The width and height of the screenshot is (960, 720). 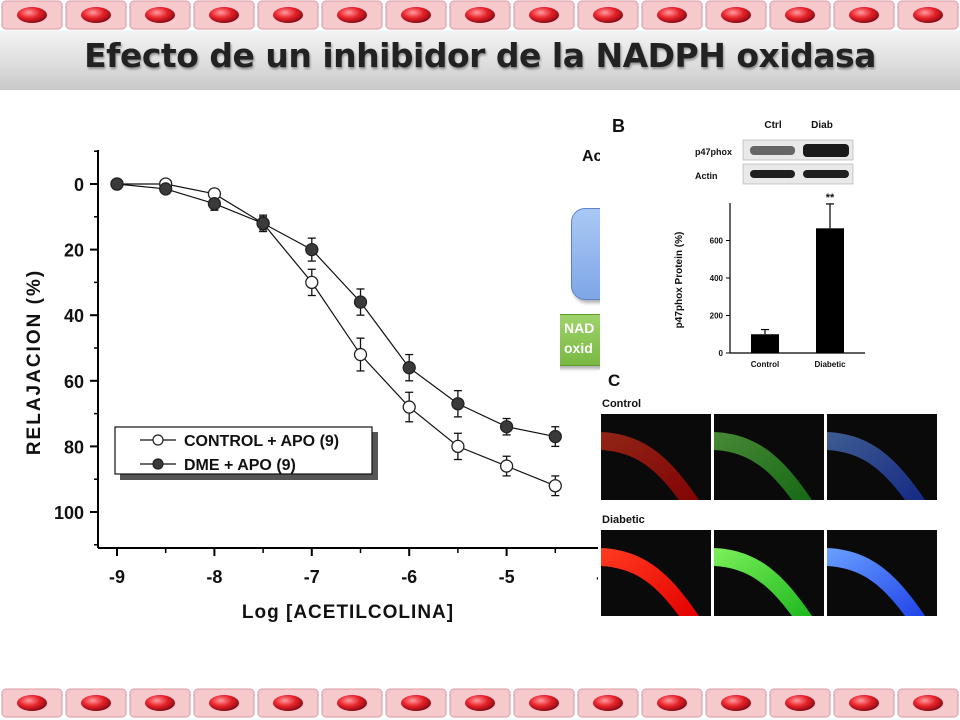 What do you see at coordinates (214, 577) in the screenshot?
I see `x-tick-label: -8` at bounding box center [214, 577].